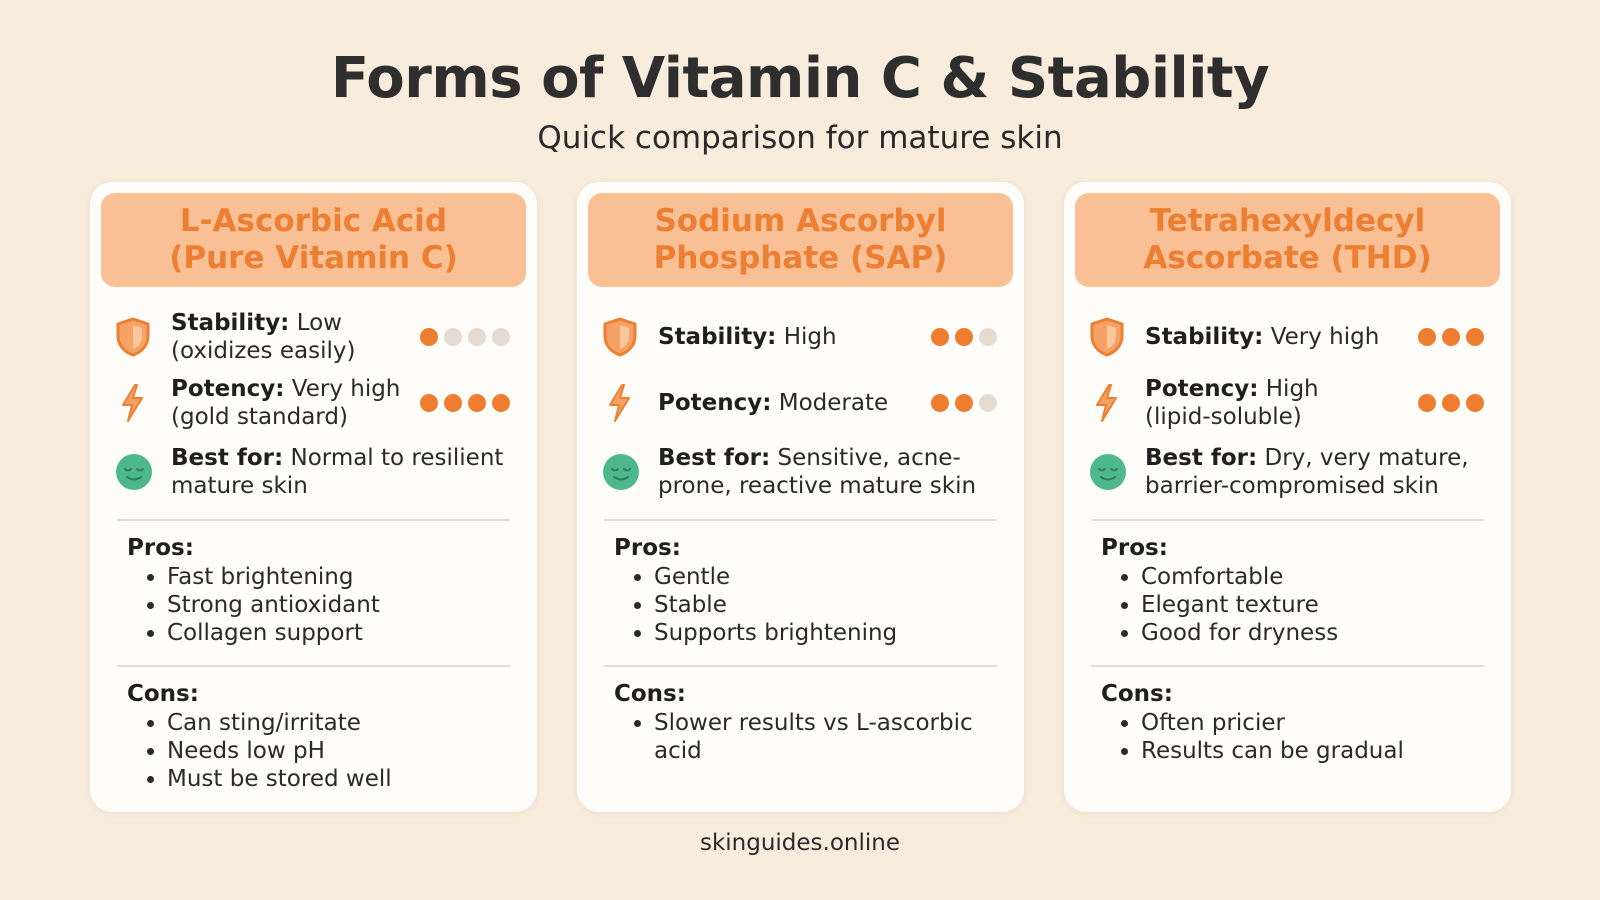 The height and width of the screenshot is (900, 1600). I want to click on cons-list: Often pricierResults can be gradual, so click(1292, 737).